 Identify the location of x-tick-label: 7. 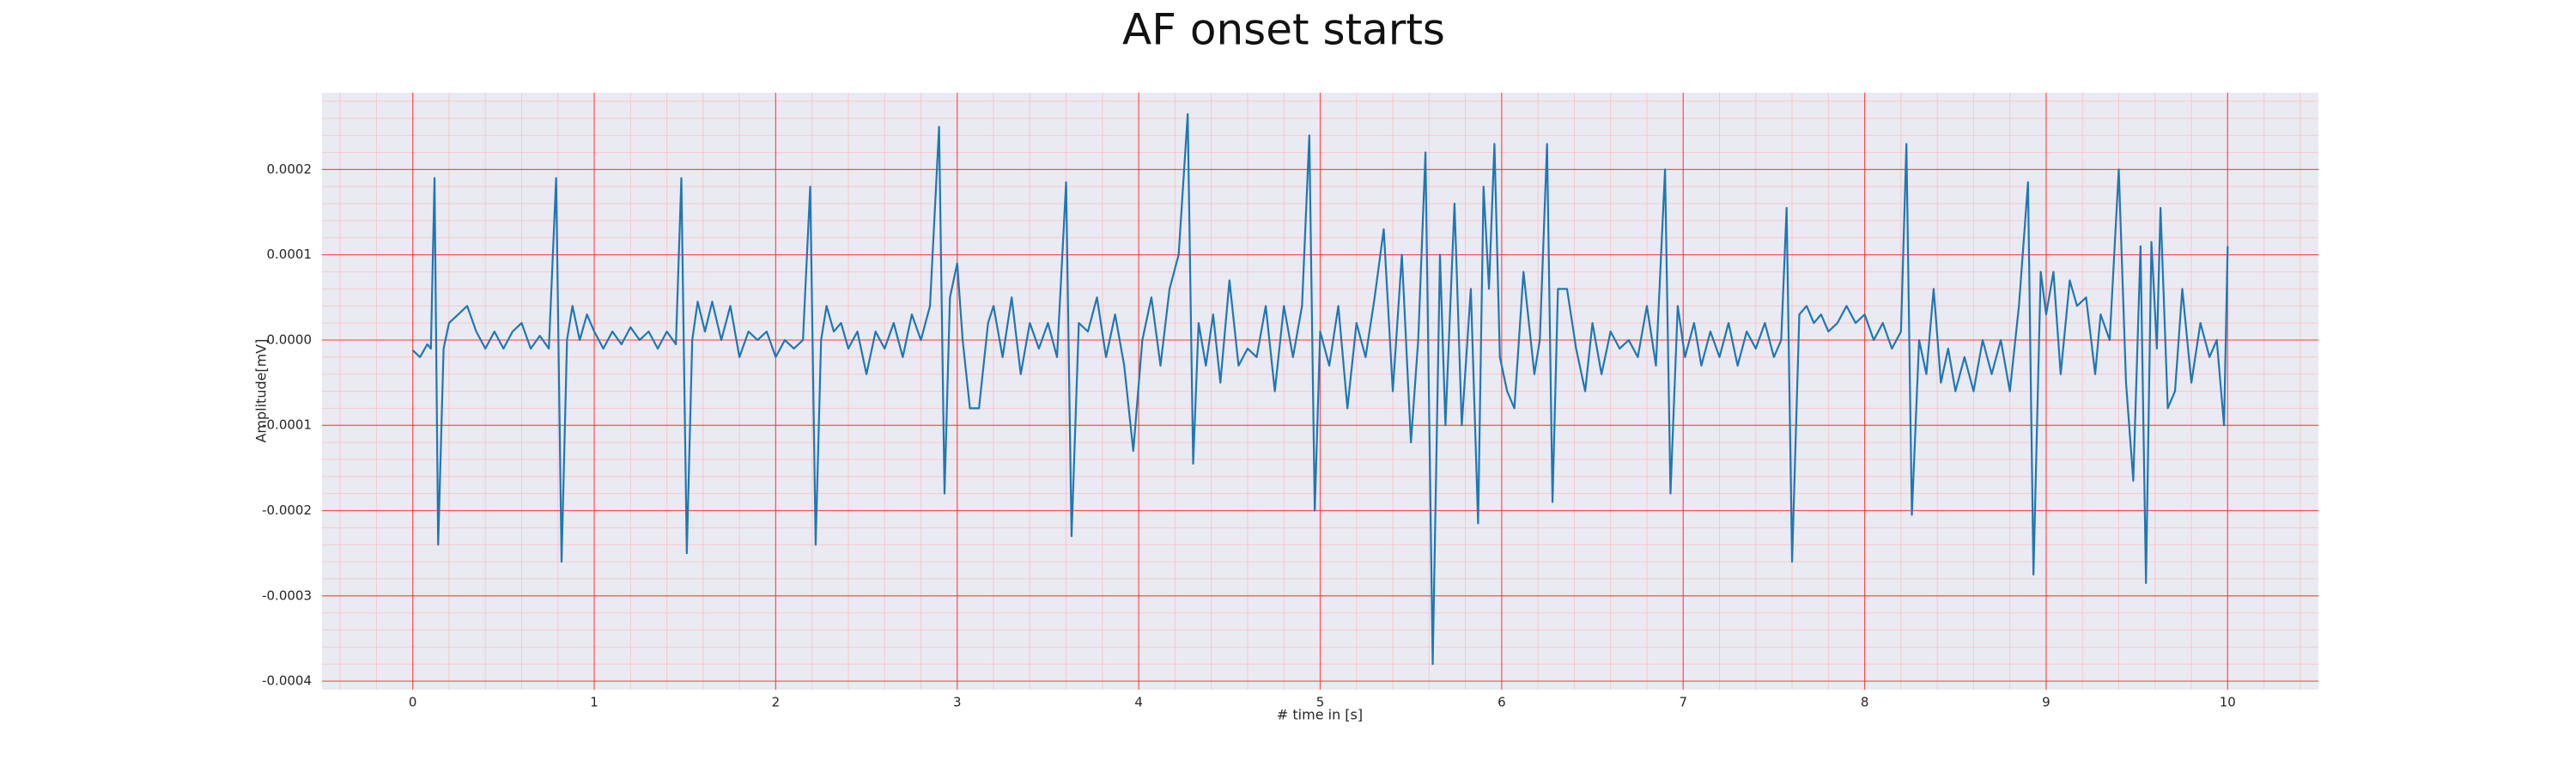
(1683, 702).